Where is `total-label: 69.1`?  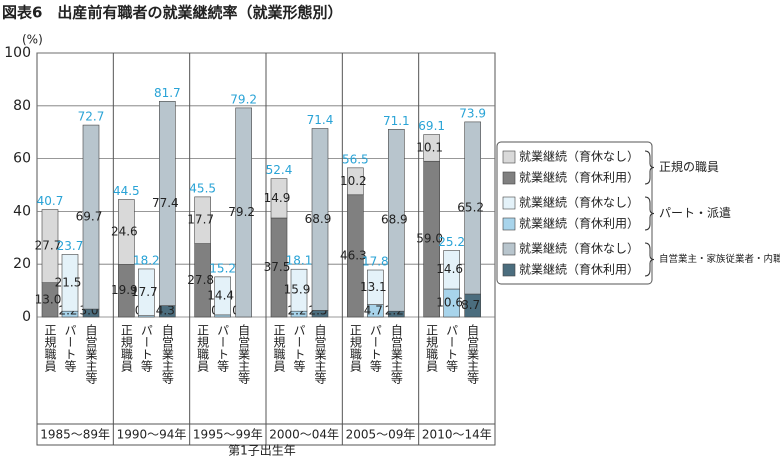
total-label: 69.1 is located at coordinates (431, 126).